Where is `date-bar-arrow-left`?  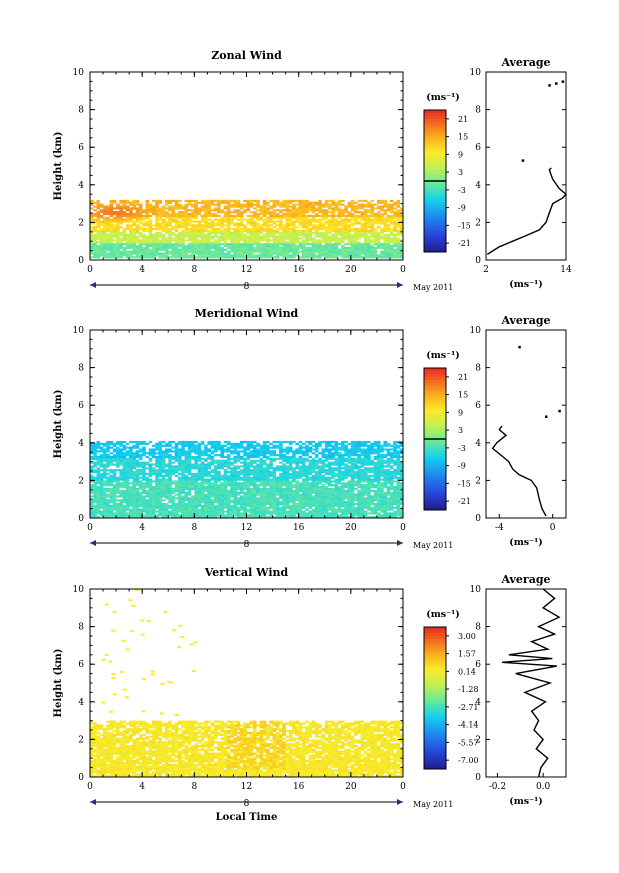
date-bar-arrow-left is located at coordinates (93, 285).